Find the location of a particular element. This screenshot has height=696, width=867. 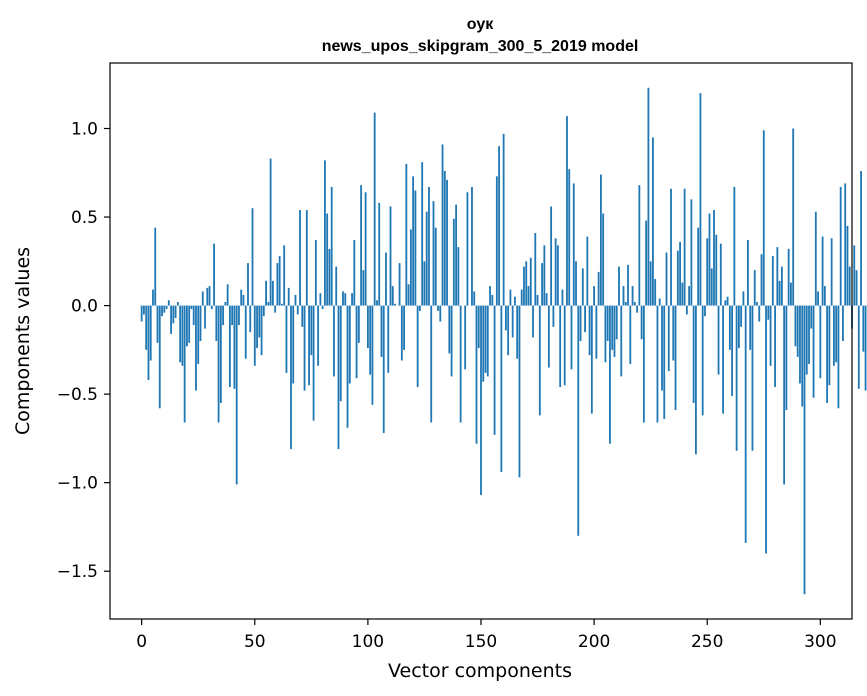

y-tick-label: 1.0 is located at coordinates (84, 130).